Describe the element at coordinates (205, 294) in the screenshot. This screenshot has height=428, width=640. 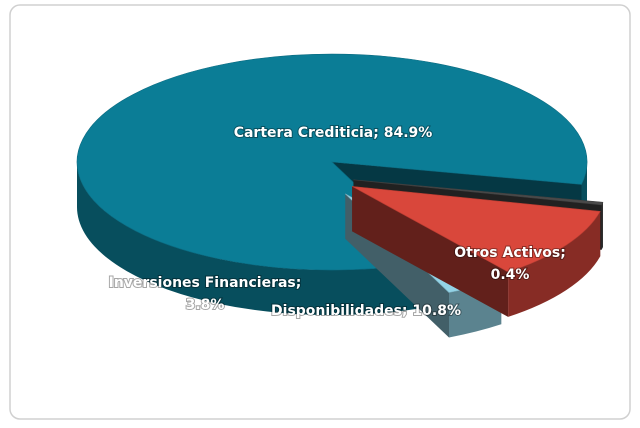
I see `data-label: Inversiones Financieras; 3.8%` at that location.